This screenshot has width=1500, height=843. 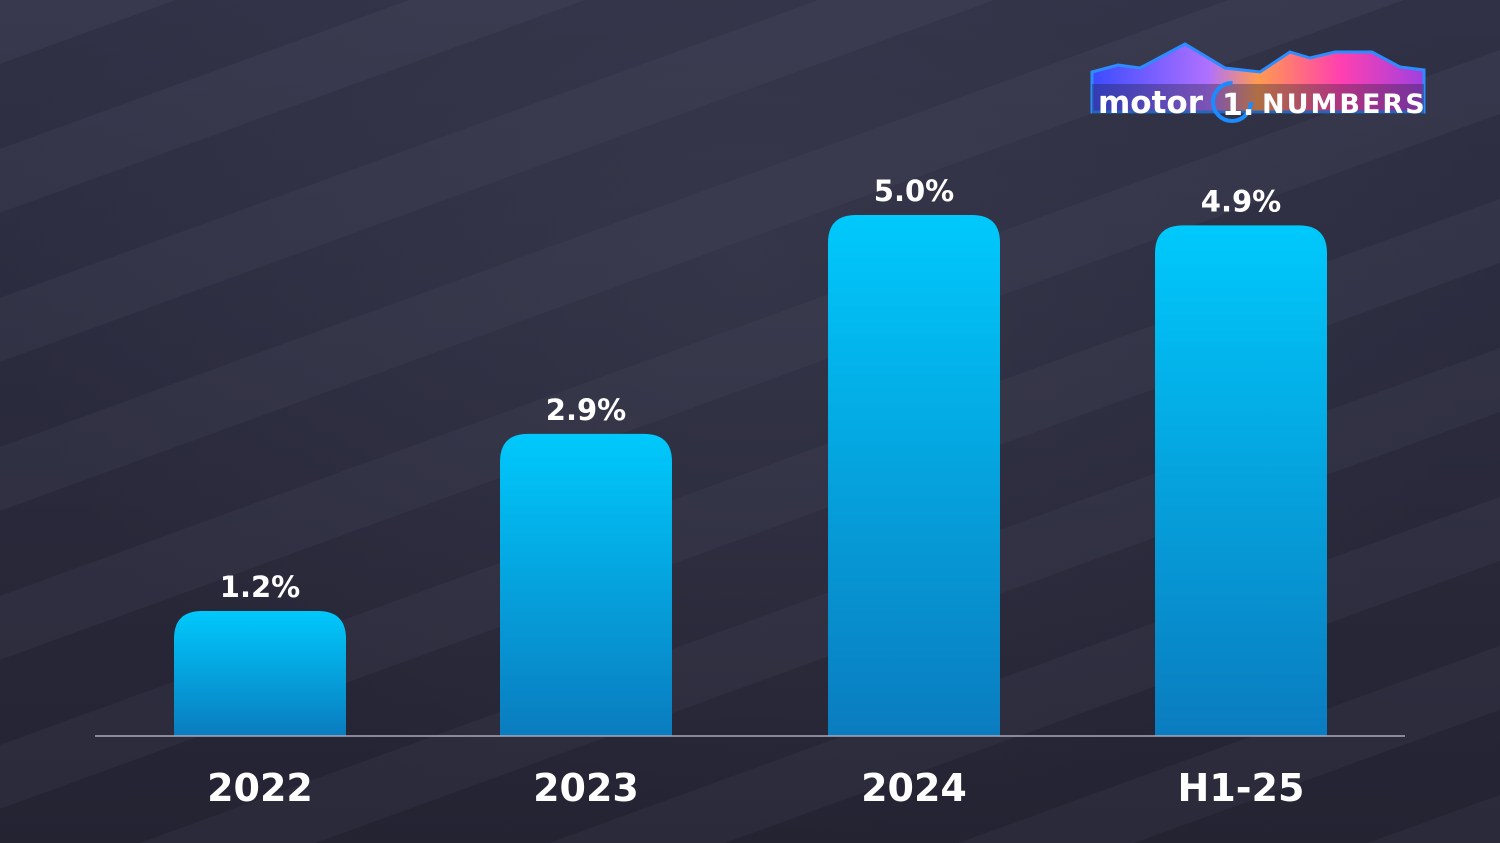 What do you see at coordinates (1151, 103) in the screenshot?
I see `svg-text: motor` at bounding box center [1151, 103].